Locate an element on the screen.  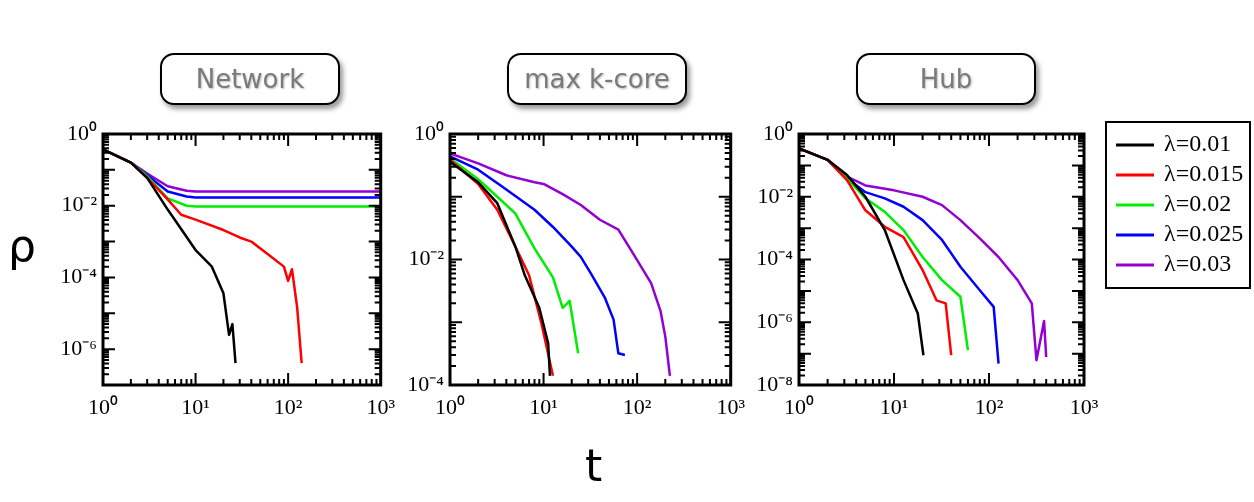
legend-label: λ=0.015 is located at coordinates (1204, 173).